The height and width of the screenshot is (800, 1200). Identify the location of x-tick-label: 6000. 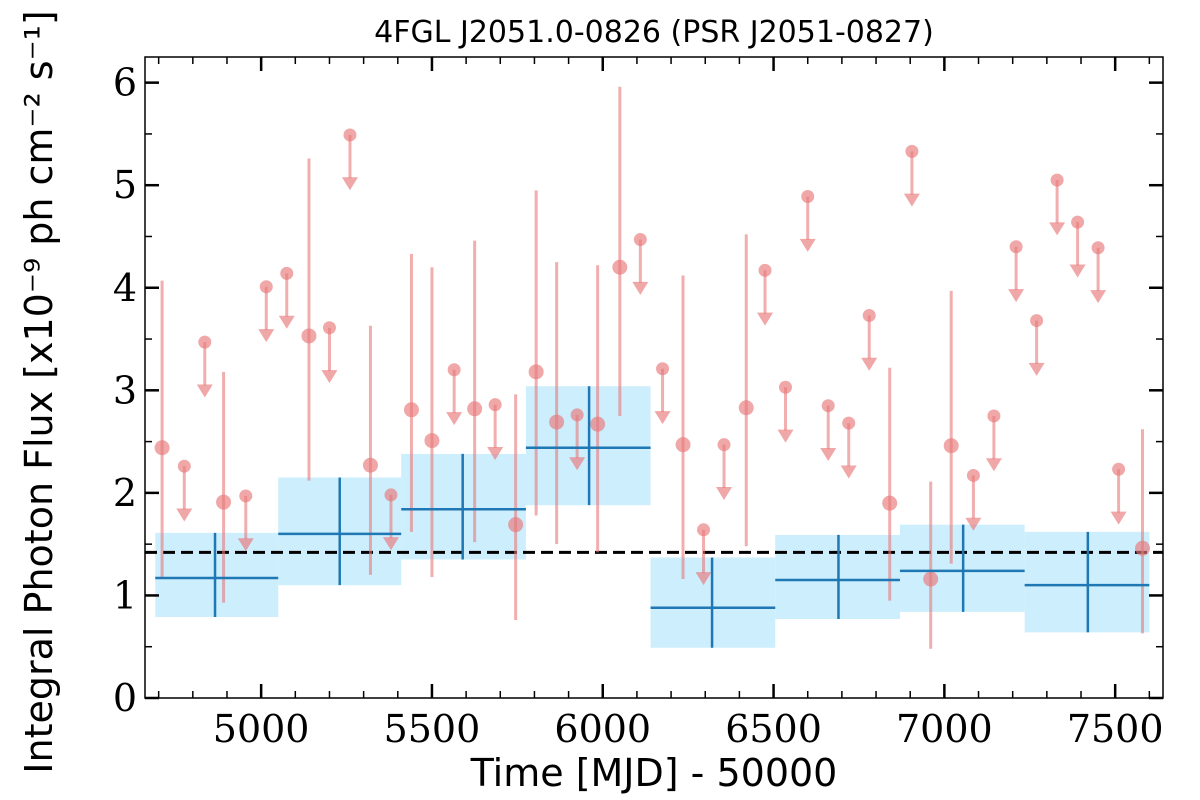
(602, 729).